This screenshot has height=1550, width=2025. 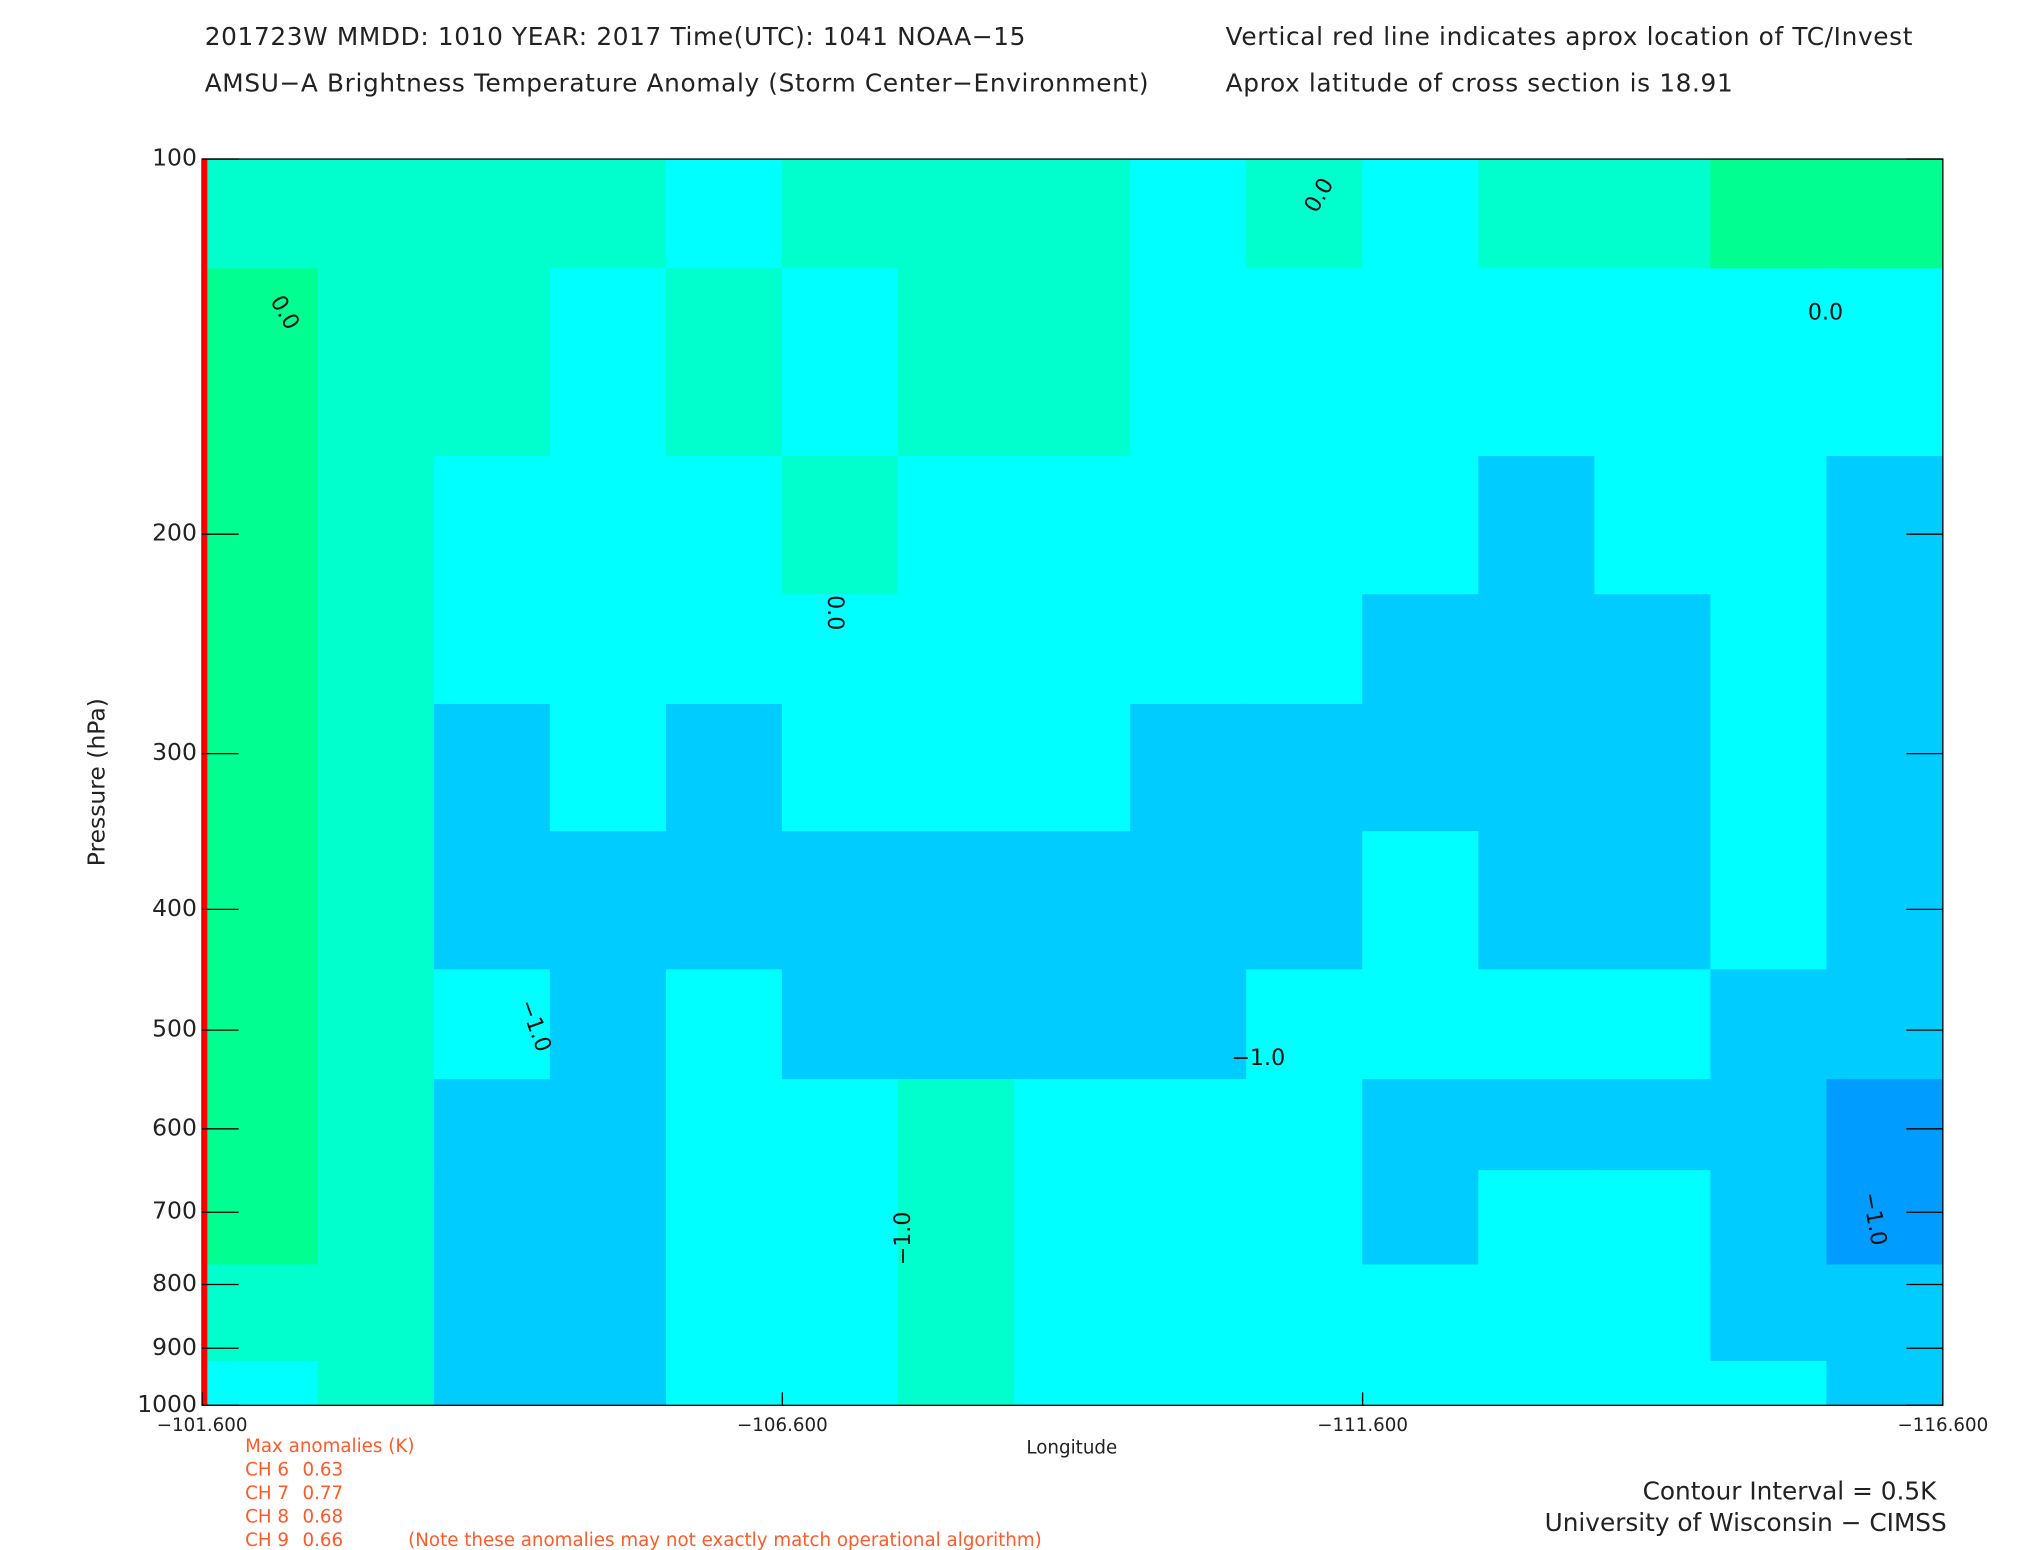 I want to click on footer: University of Wisconsin − CIMSS, so click(x=1746, y=1522).